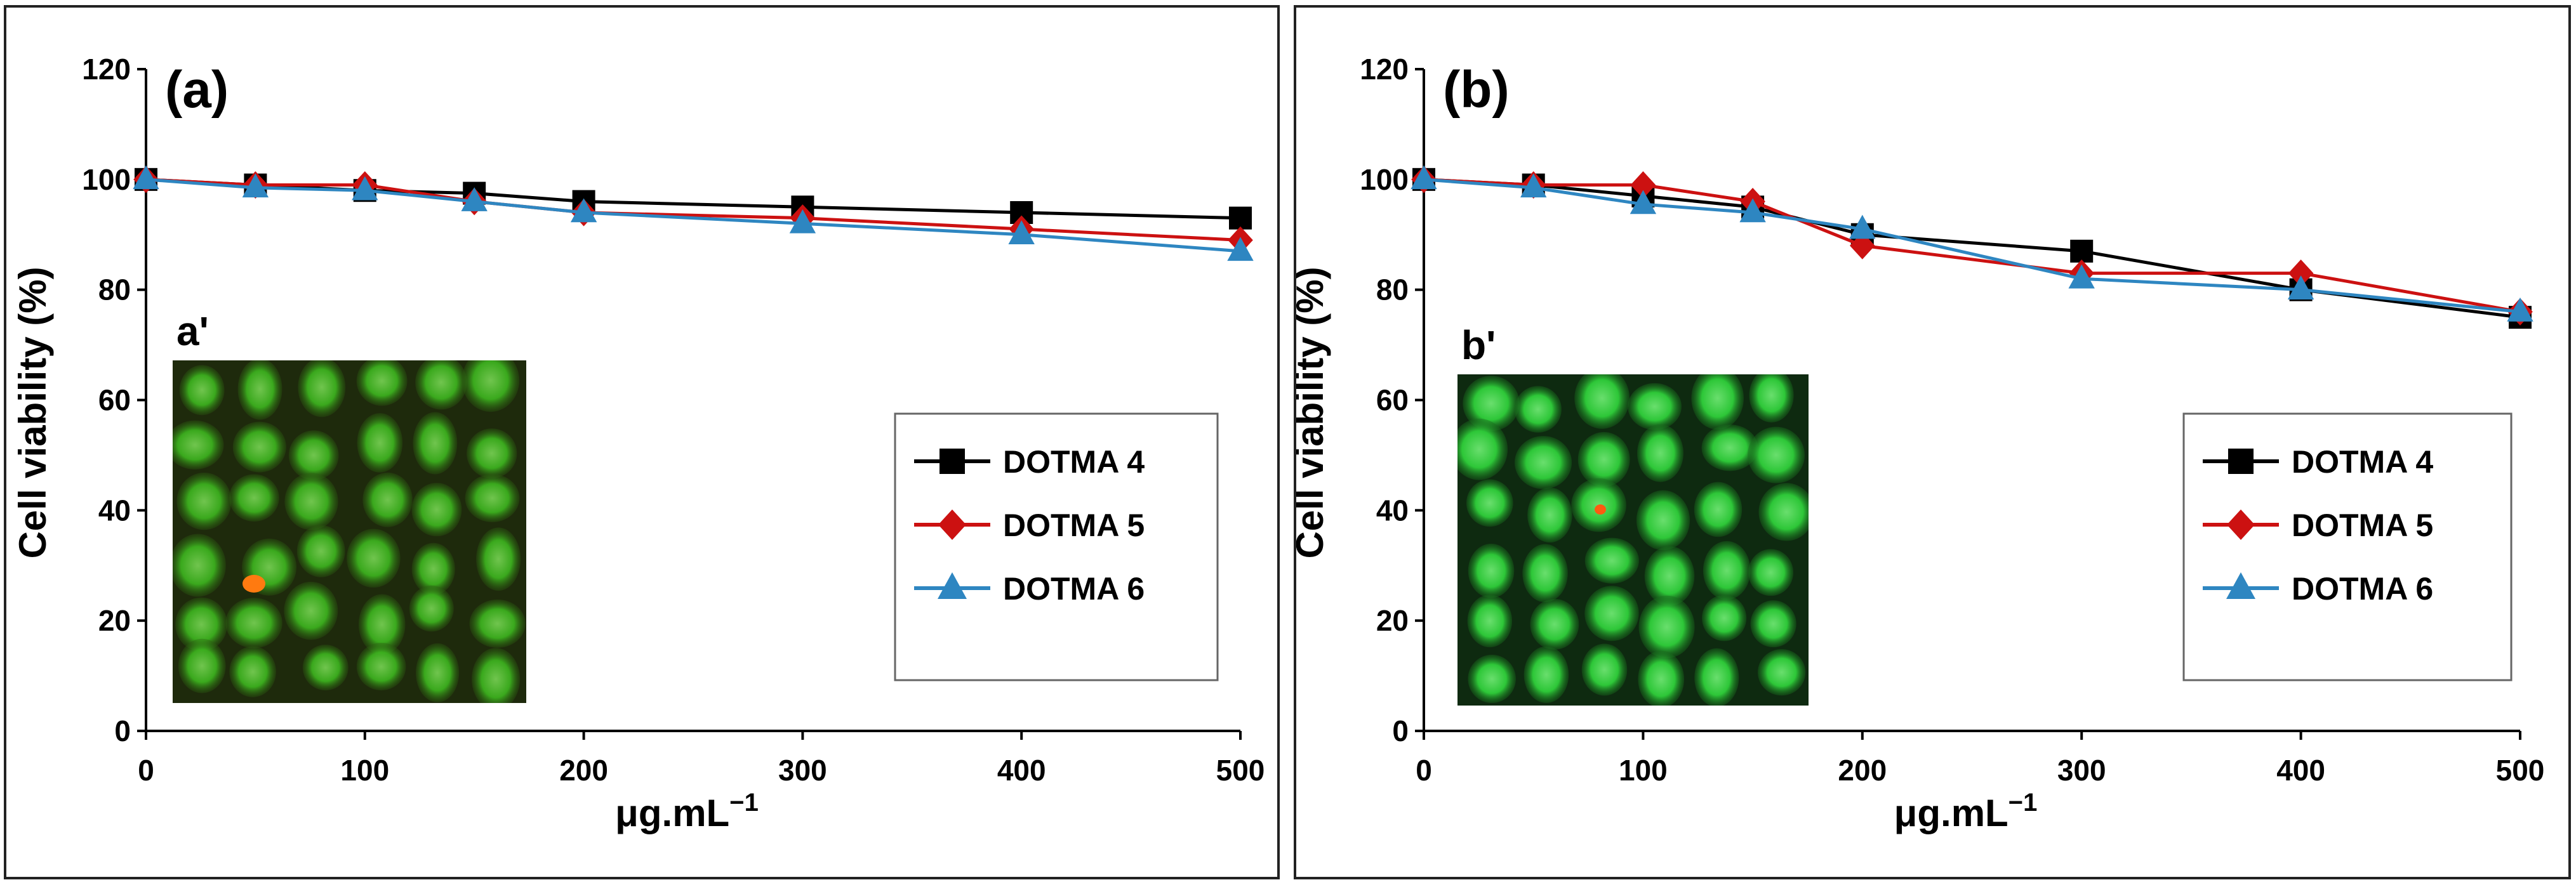 Image resolution: width=2576 pixels, height=887 pixels. Describe the element at coordinates (1074, 462) in the screenshot. I see `legend-label: DOTMA 4` at that location.